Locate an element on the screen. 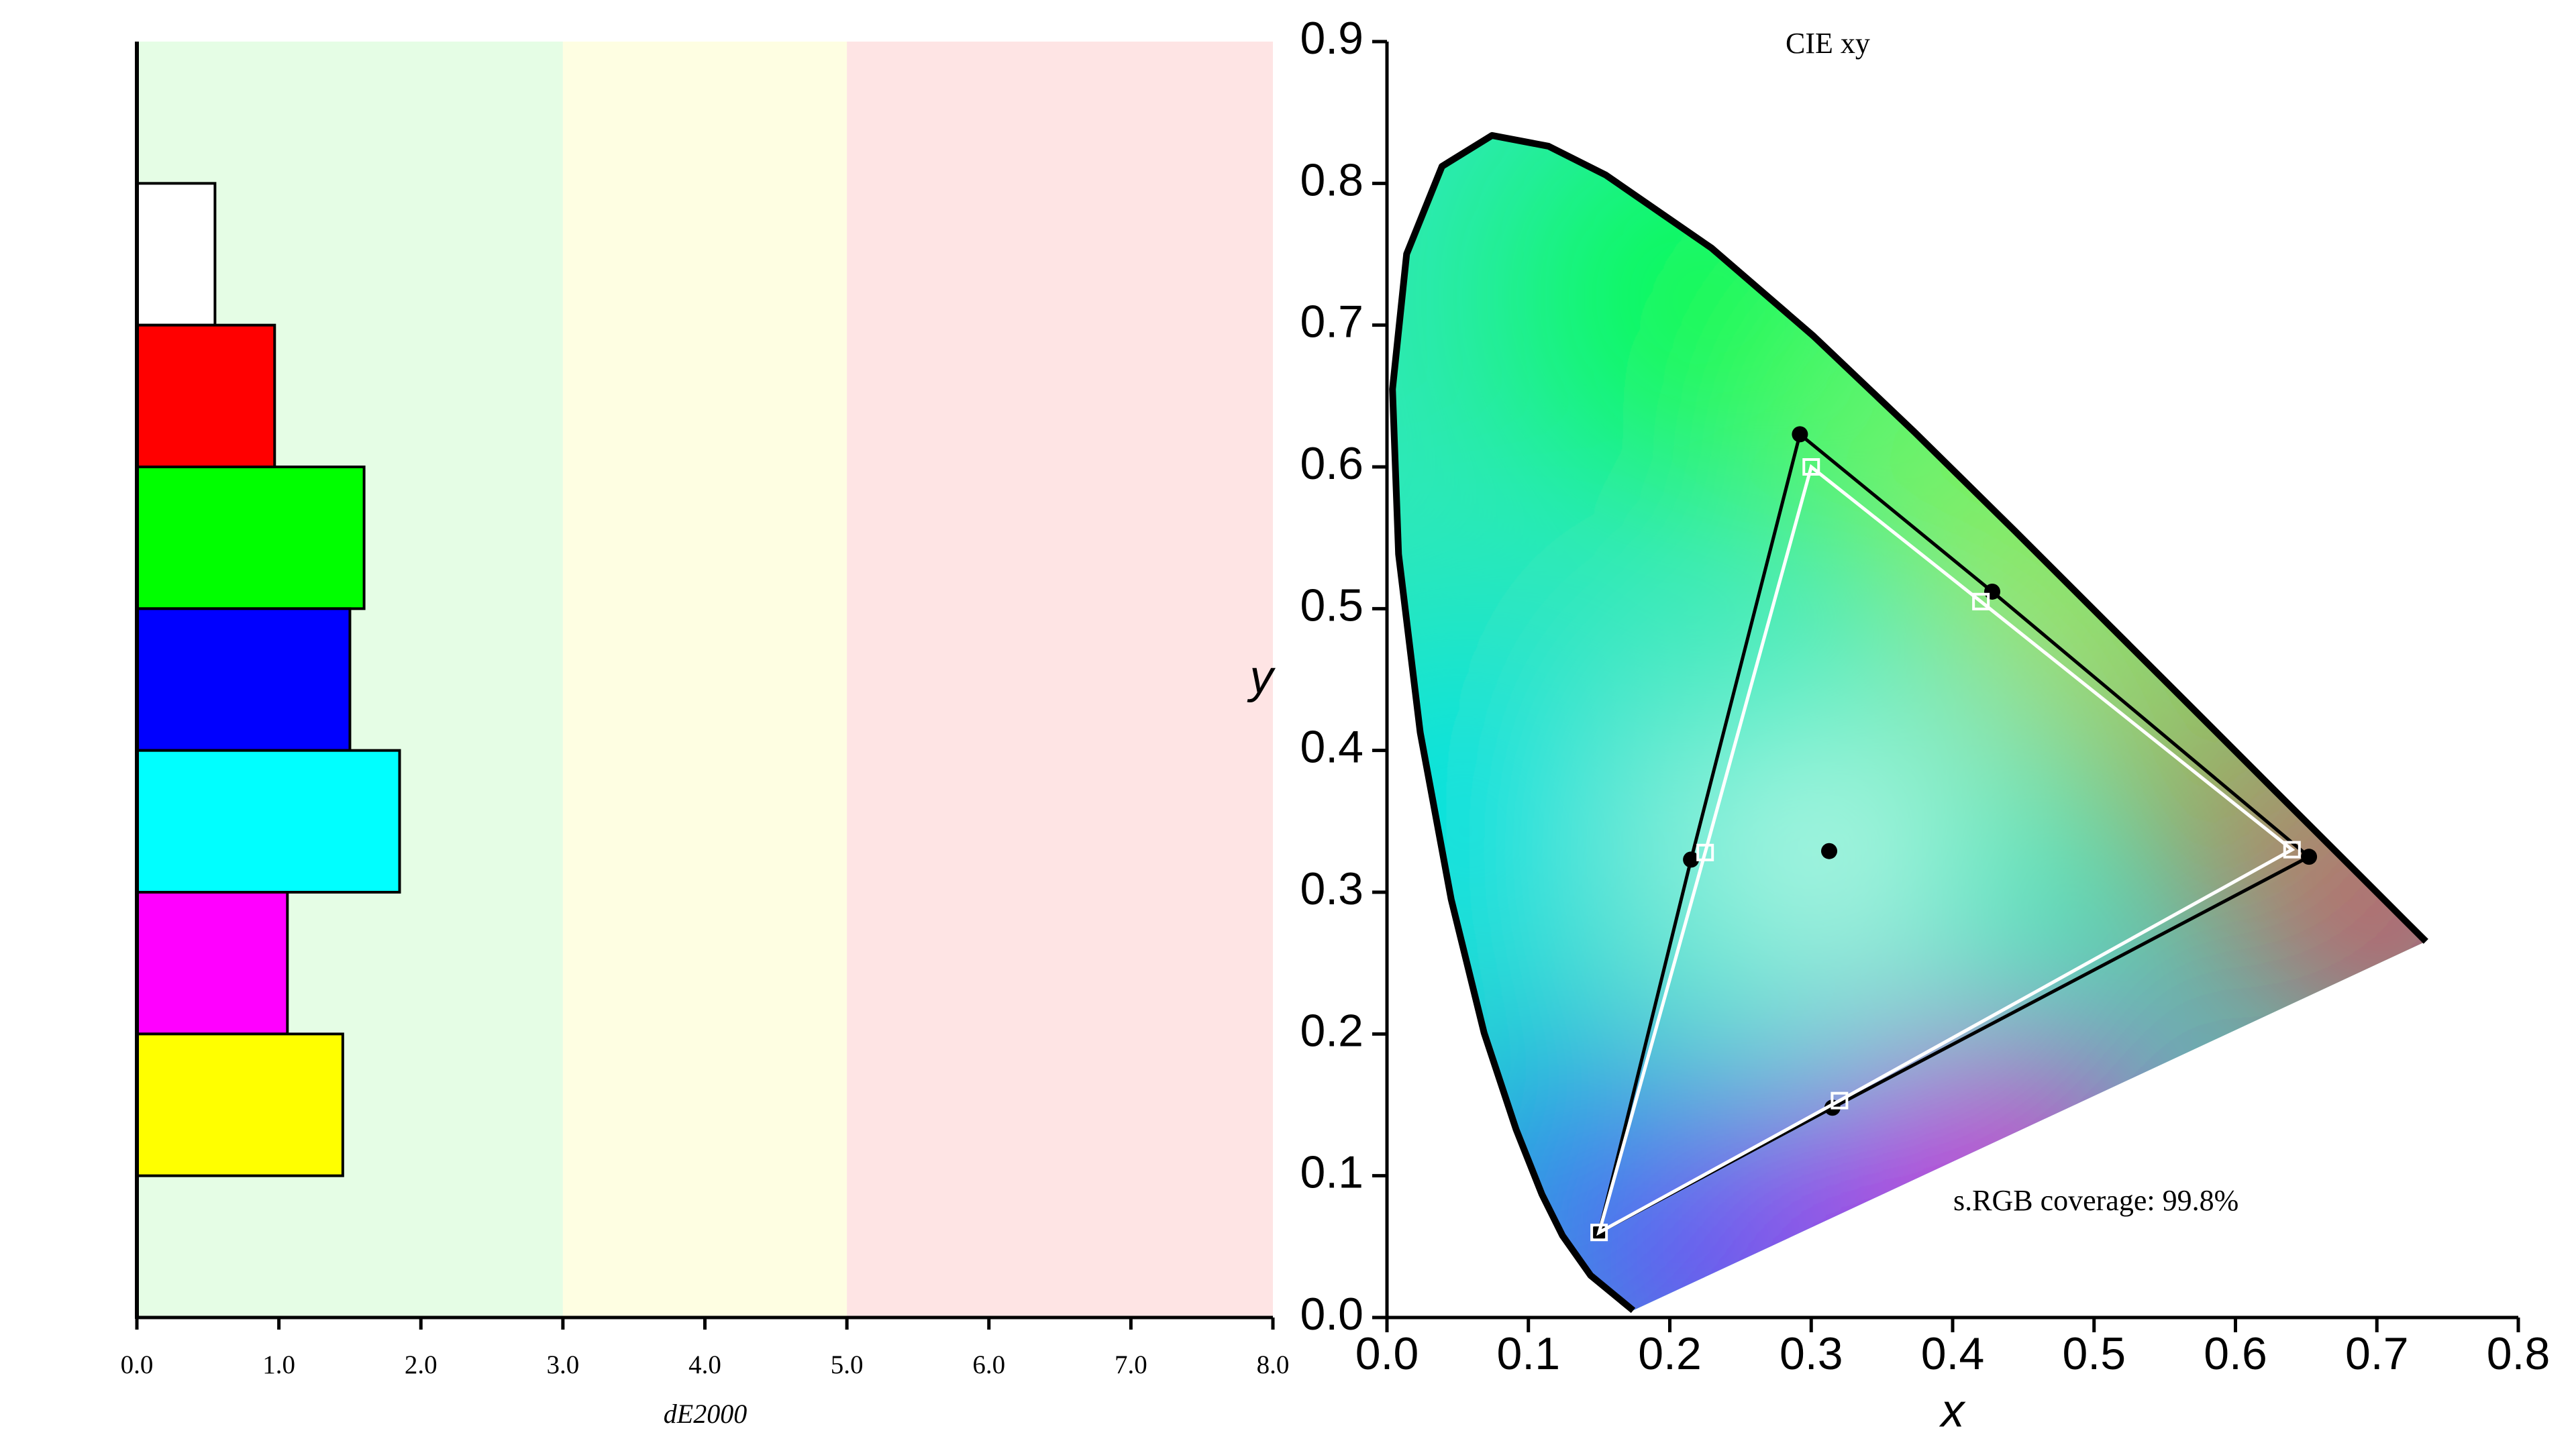 Image resolution: width=2576 pixels, height=1449 pixels. x-tick-label: 0.6 is located at coordinates (2235, 1353).